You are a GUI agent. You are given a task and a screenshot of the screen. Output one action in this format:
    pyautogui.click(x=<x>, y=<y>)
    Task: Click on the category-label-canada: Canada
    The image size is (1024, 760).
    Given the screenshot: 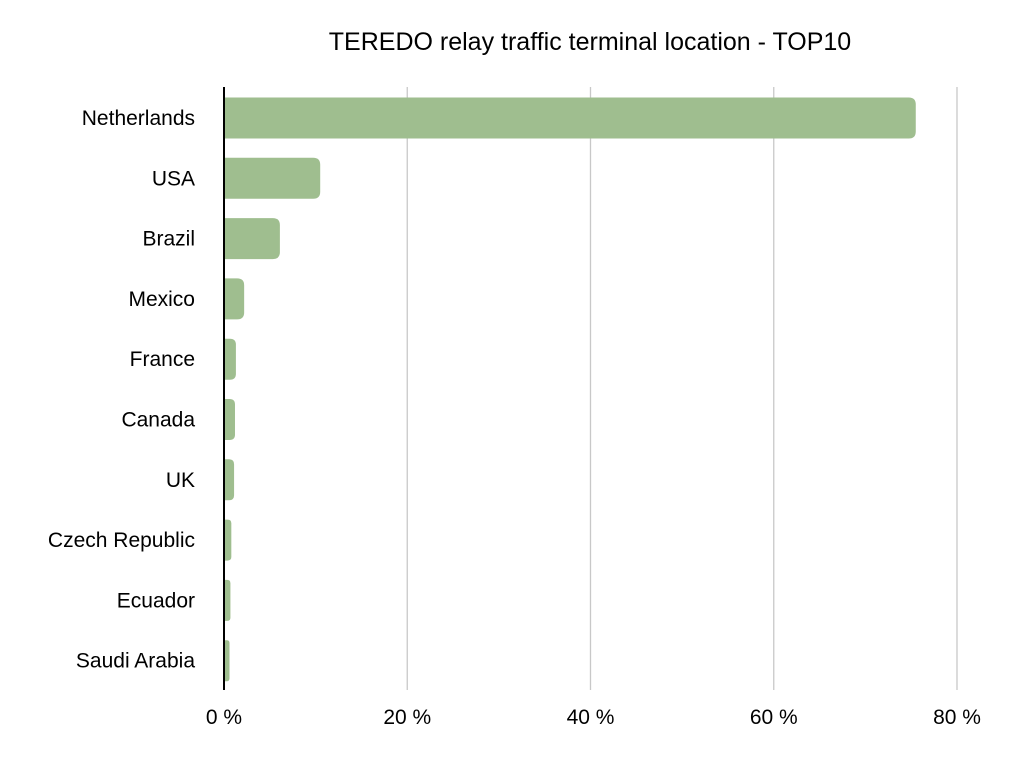 What is the action you would take?
    pyautogui.click(x=158, y=420)
    